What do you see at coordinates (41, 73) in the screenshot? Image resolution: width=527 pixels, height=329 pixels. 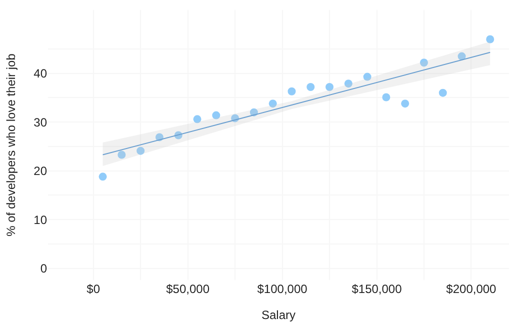 I see `y-tick-label: 40` at bounding box center [41, 73].